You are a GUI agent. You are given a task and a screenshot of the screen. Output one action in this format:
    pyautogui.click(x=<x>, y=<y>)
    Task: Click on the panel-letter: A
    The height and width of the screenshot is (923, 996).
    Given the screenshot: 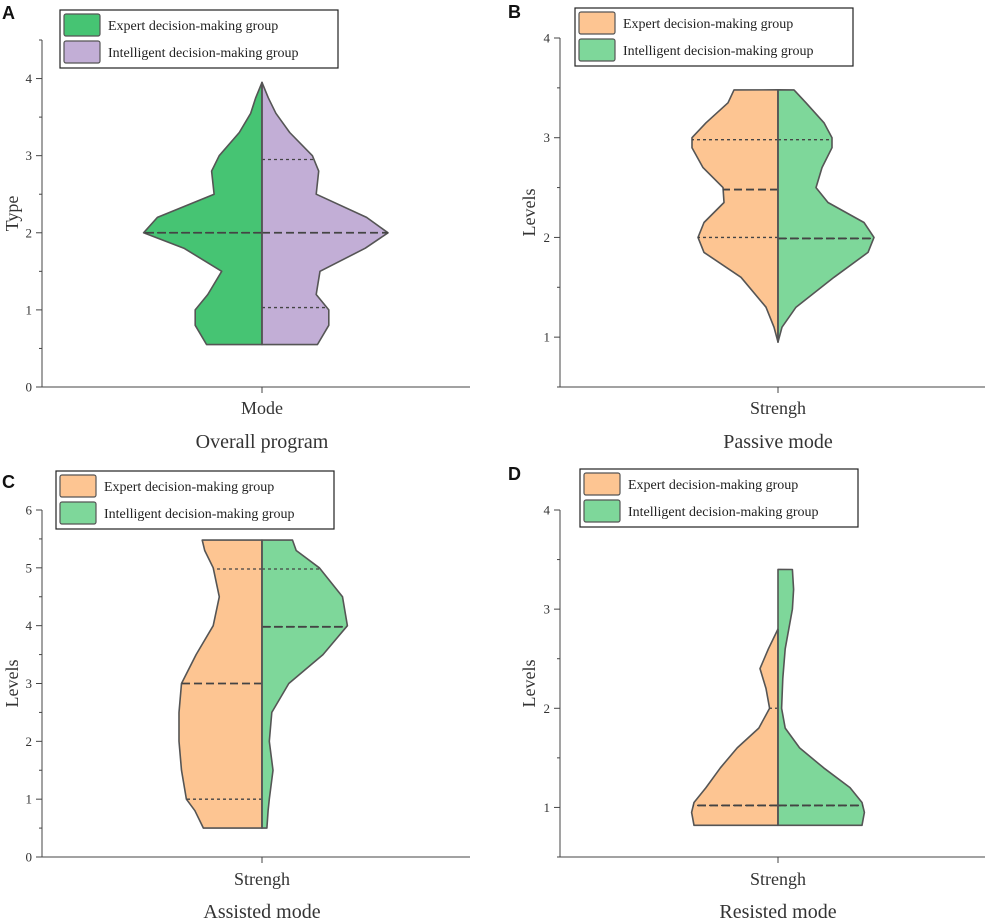 What is the action you would take?
    pyautogui.click(x=8, y=13)
    